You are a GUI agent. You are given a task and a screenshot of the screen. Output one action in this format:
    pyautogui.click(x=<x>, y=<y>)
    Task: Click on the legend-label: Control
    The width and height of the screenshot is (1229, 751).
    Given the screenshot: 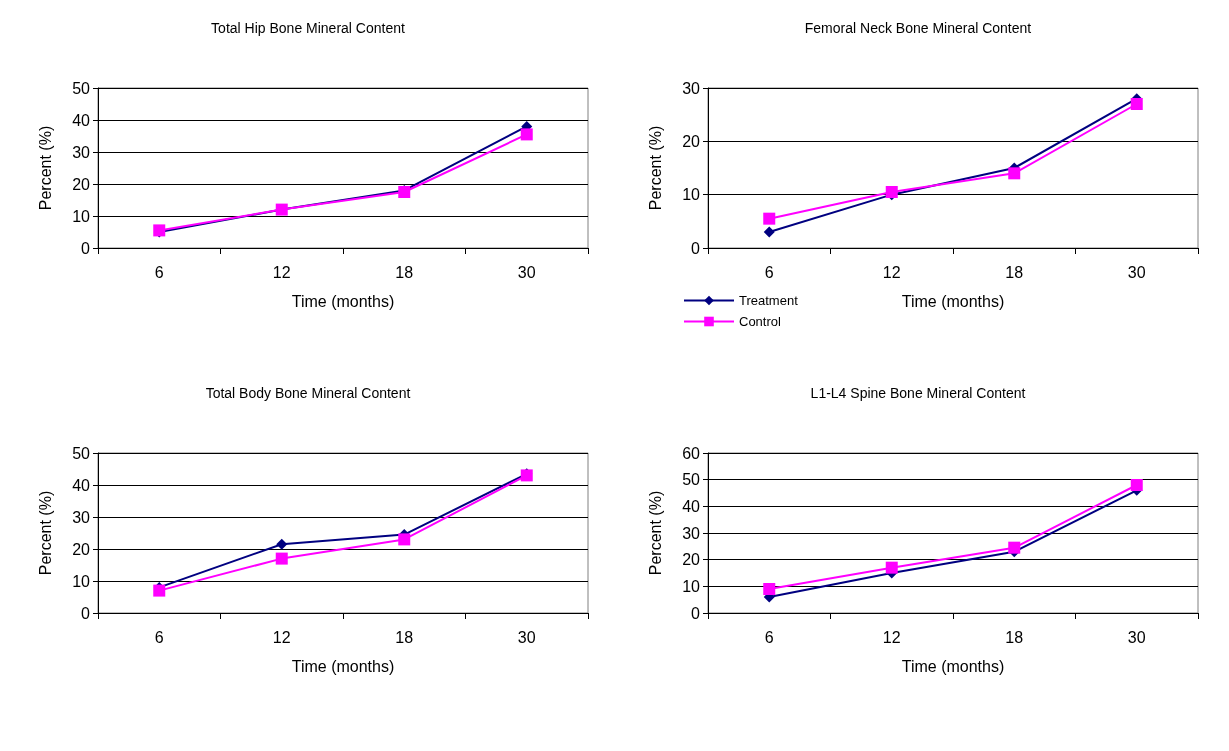 What is the action you would take?
    pyautogui.click(x=760, y=321)
    